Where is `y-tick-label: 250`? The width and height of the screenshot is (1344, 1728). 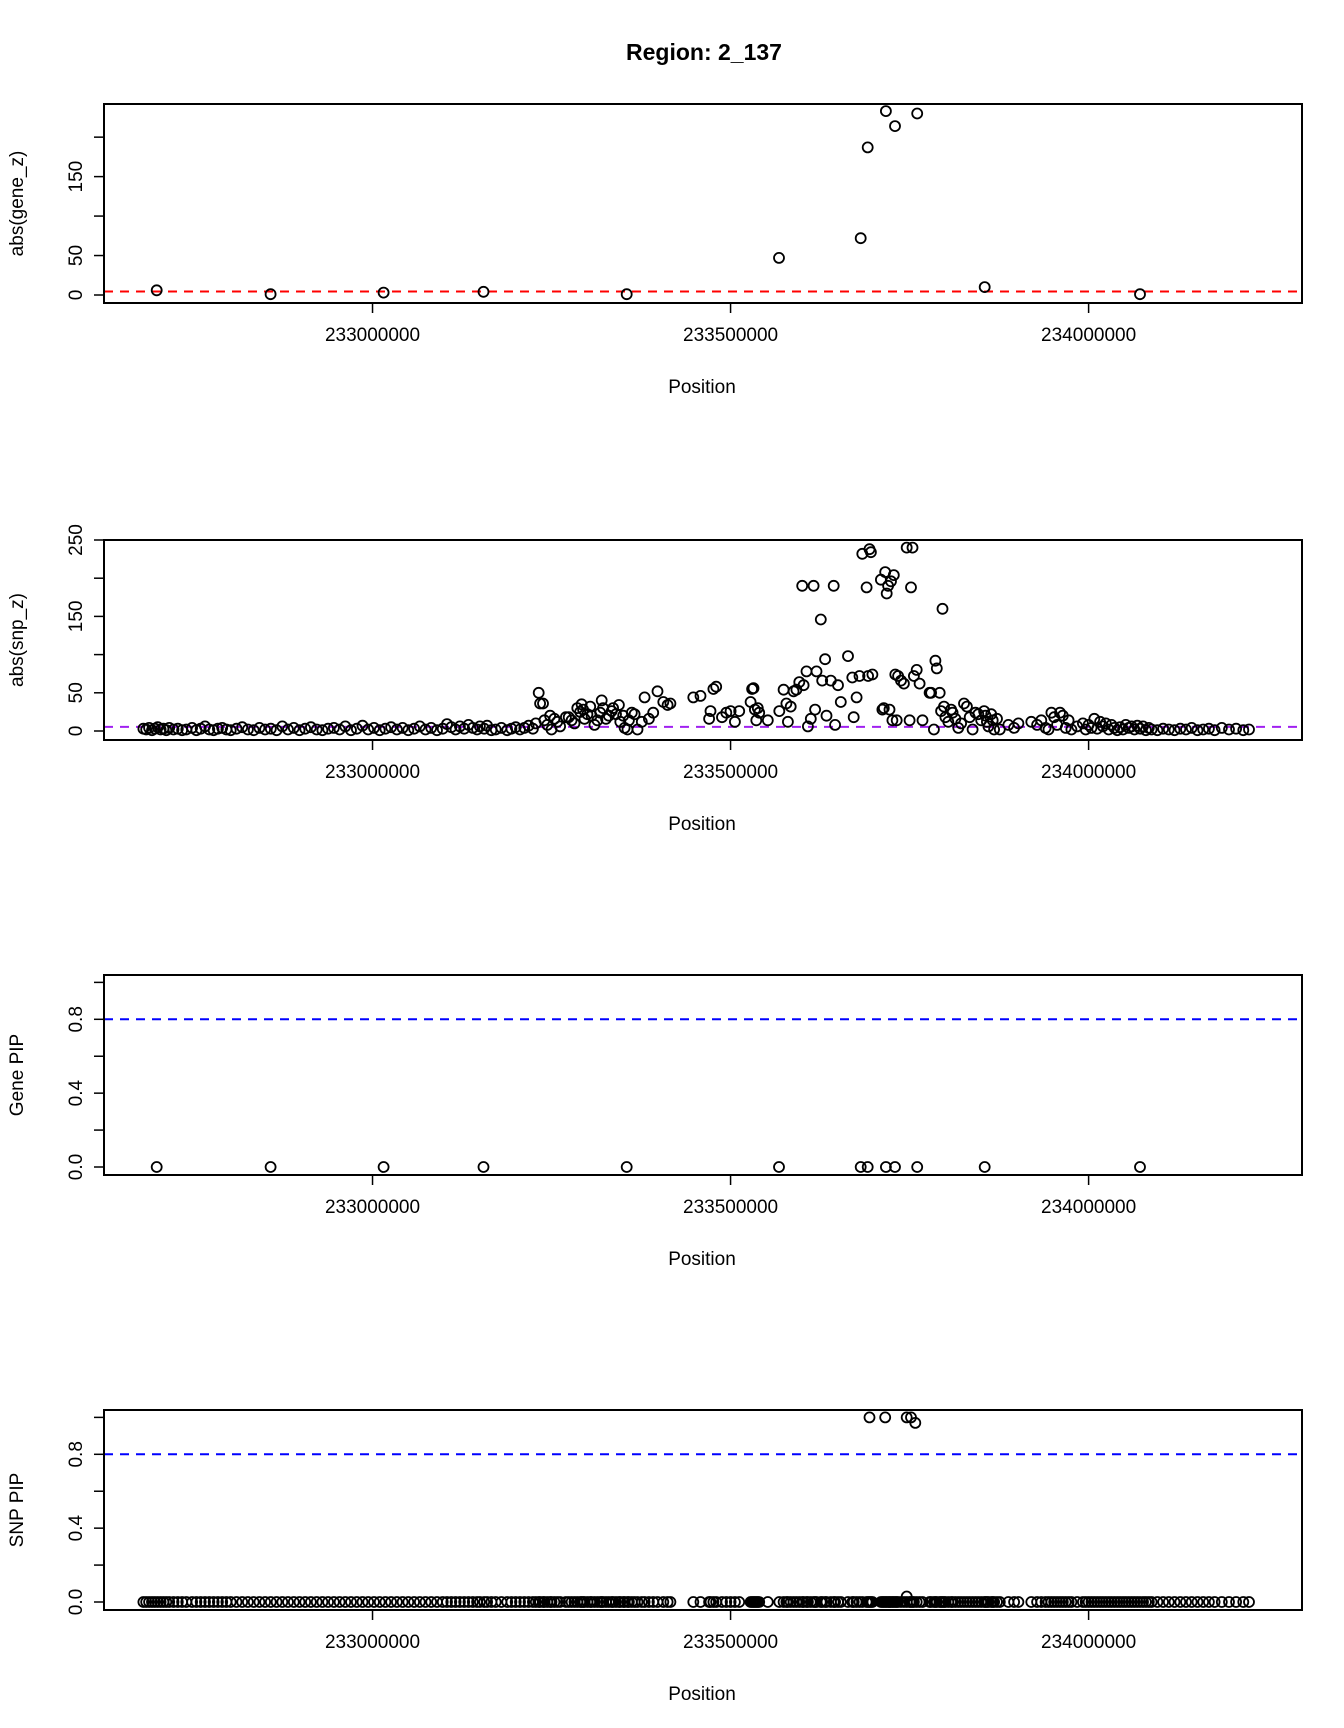
y-tick-label: 250 is located at coordinates (76, 540).